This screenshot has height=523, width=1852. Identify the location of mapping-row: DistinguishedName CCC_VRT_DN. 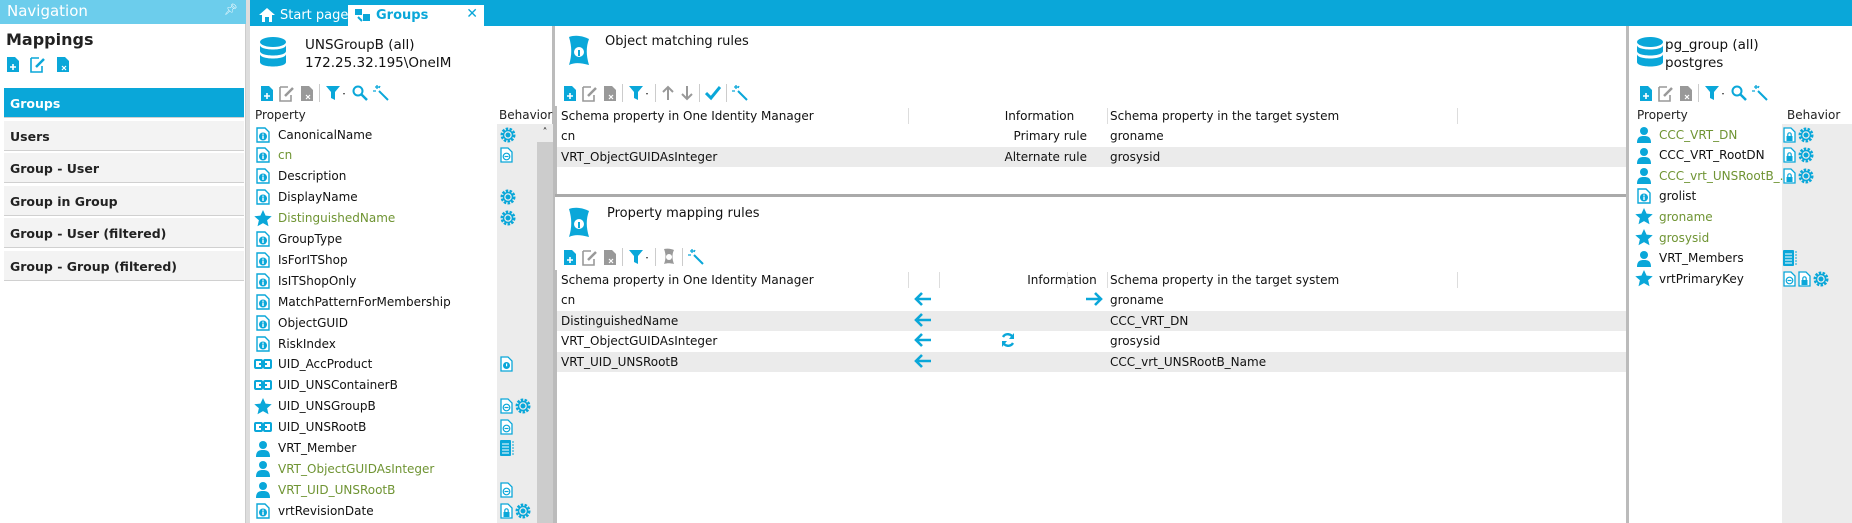
(1092, 320).